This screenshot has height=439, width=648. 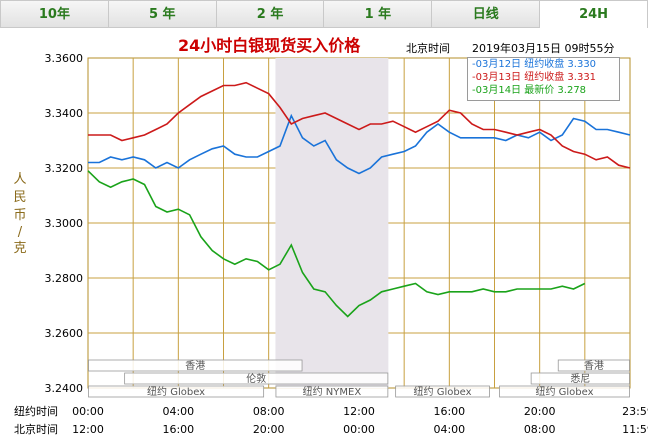 What do you see at coordinates (178, 411) in the screenshot?
I see `x-ny-tick-label: 04:00` at bounding box center [178, 411].